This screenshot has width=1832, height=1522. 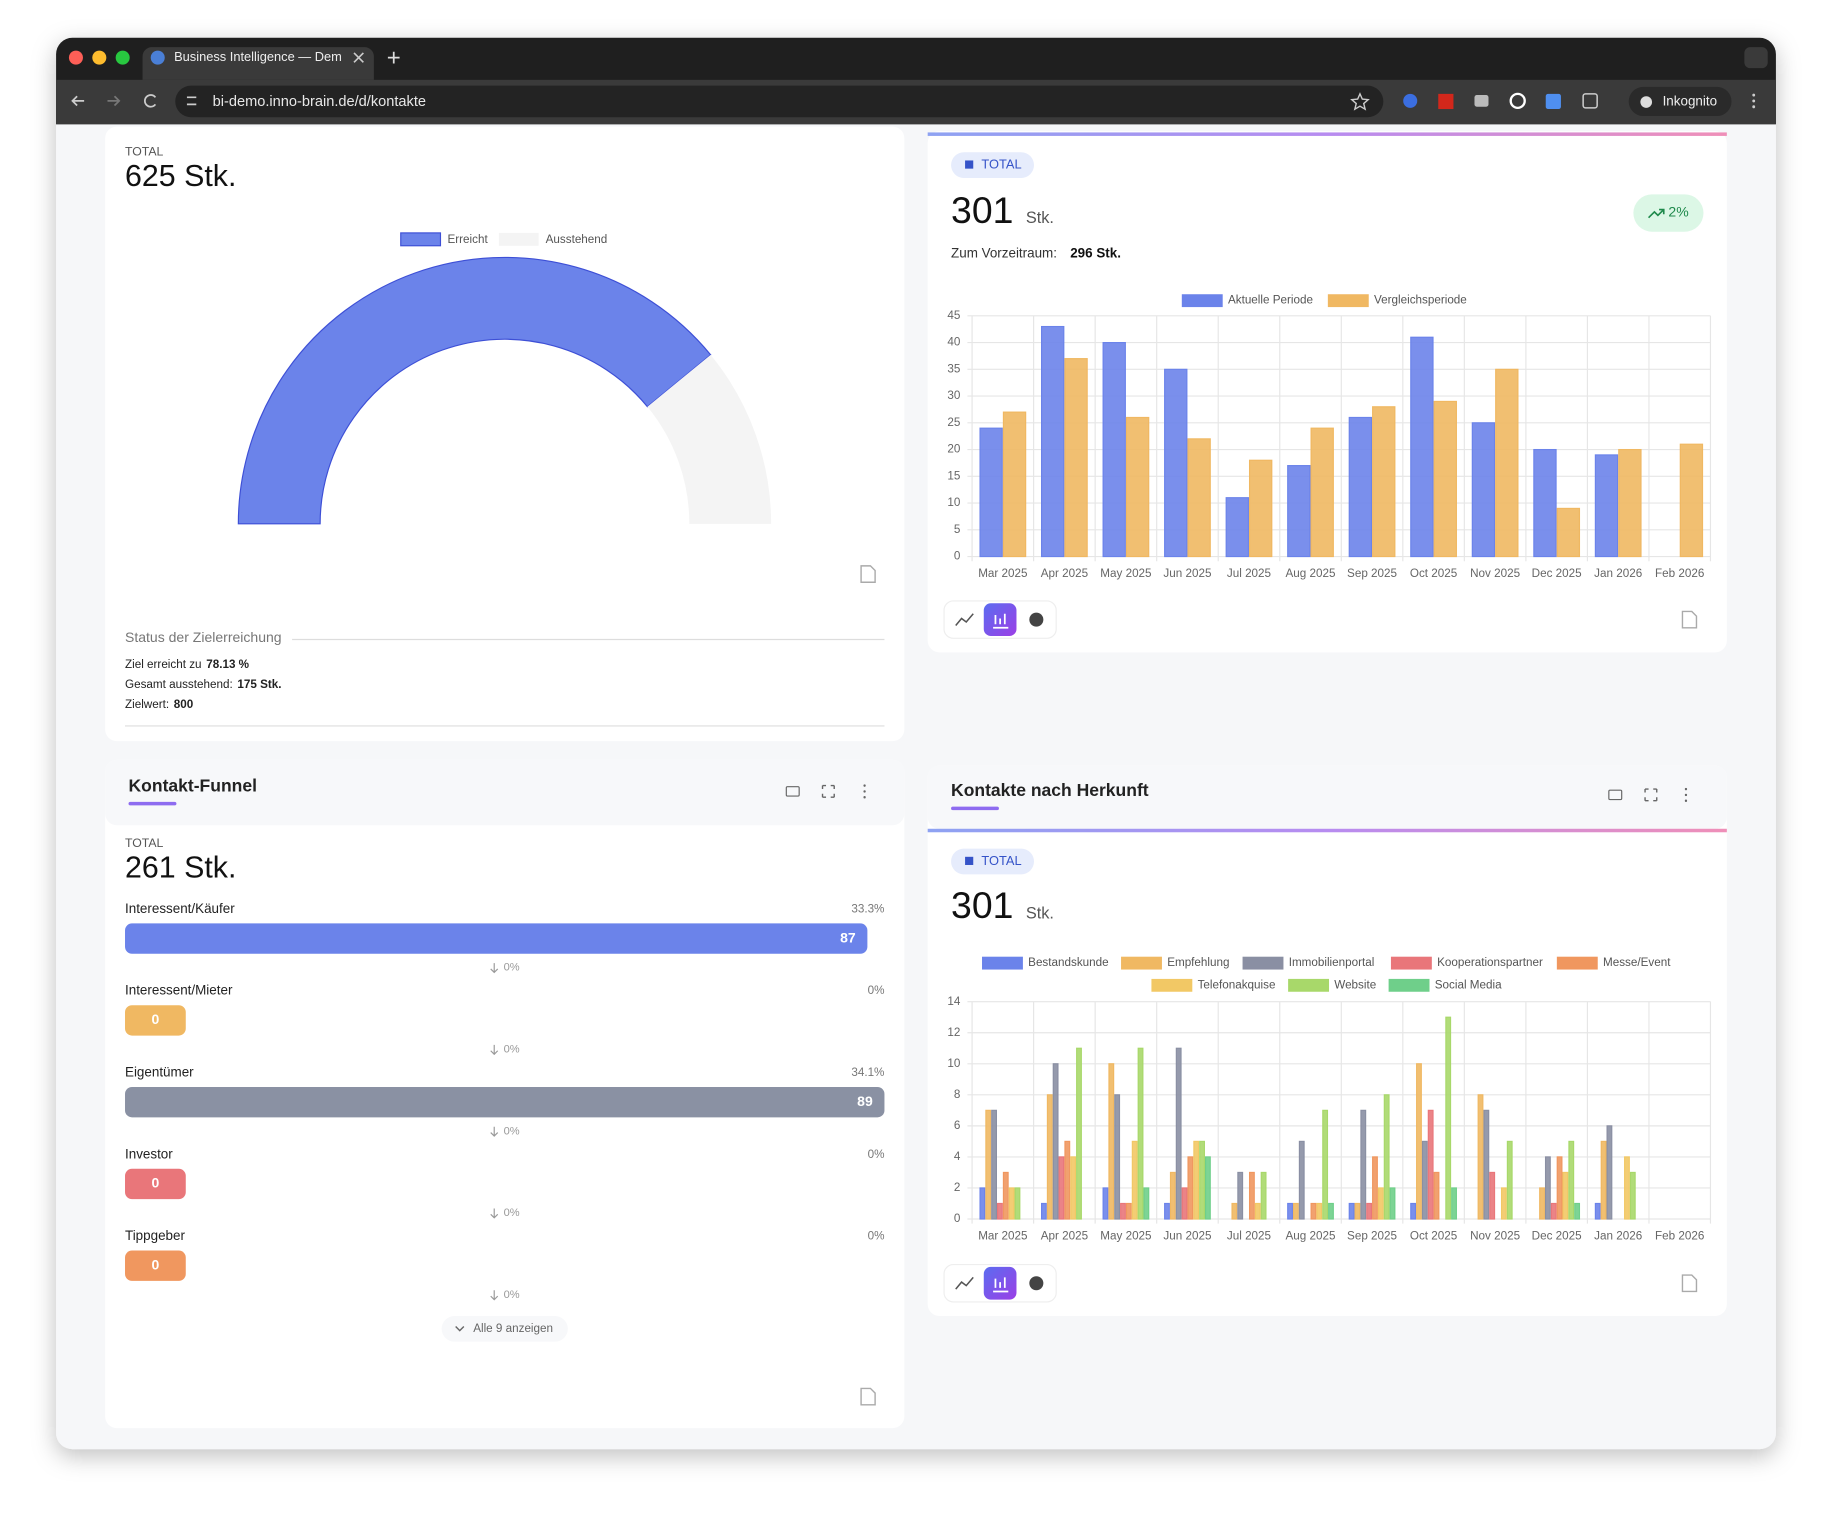 I want to click on chart-type-switch, so click(x=1000, y=1283).